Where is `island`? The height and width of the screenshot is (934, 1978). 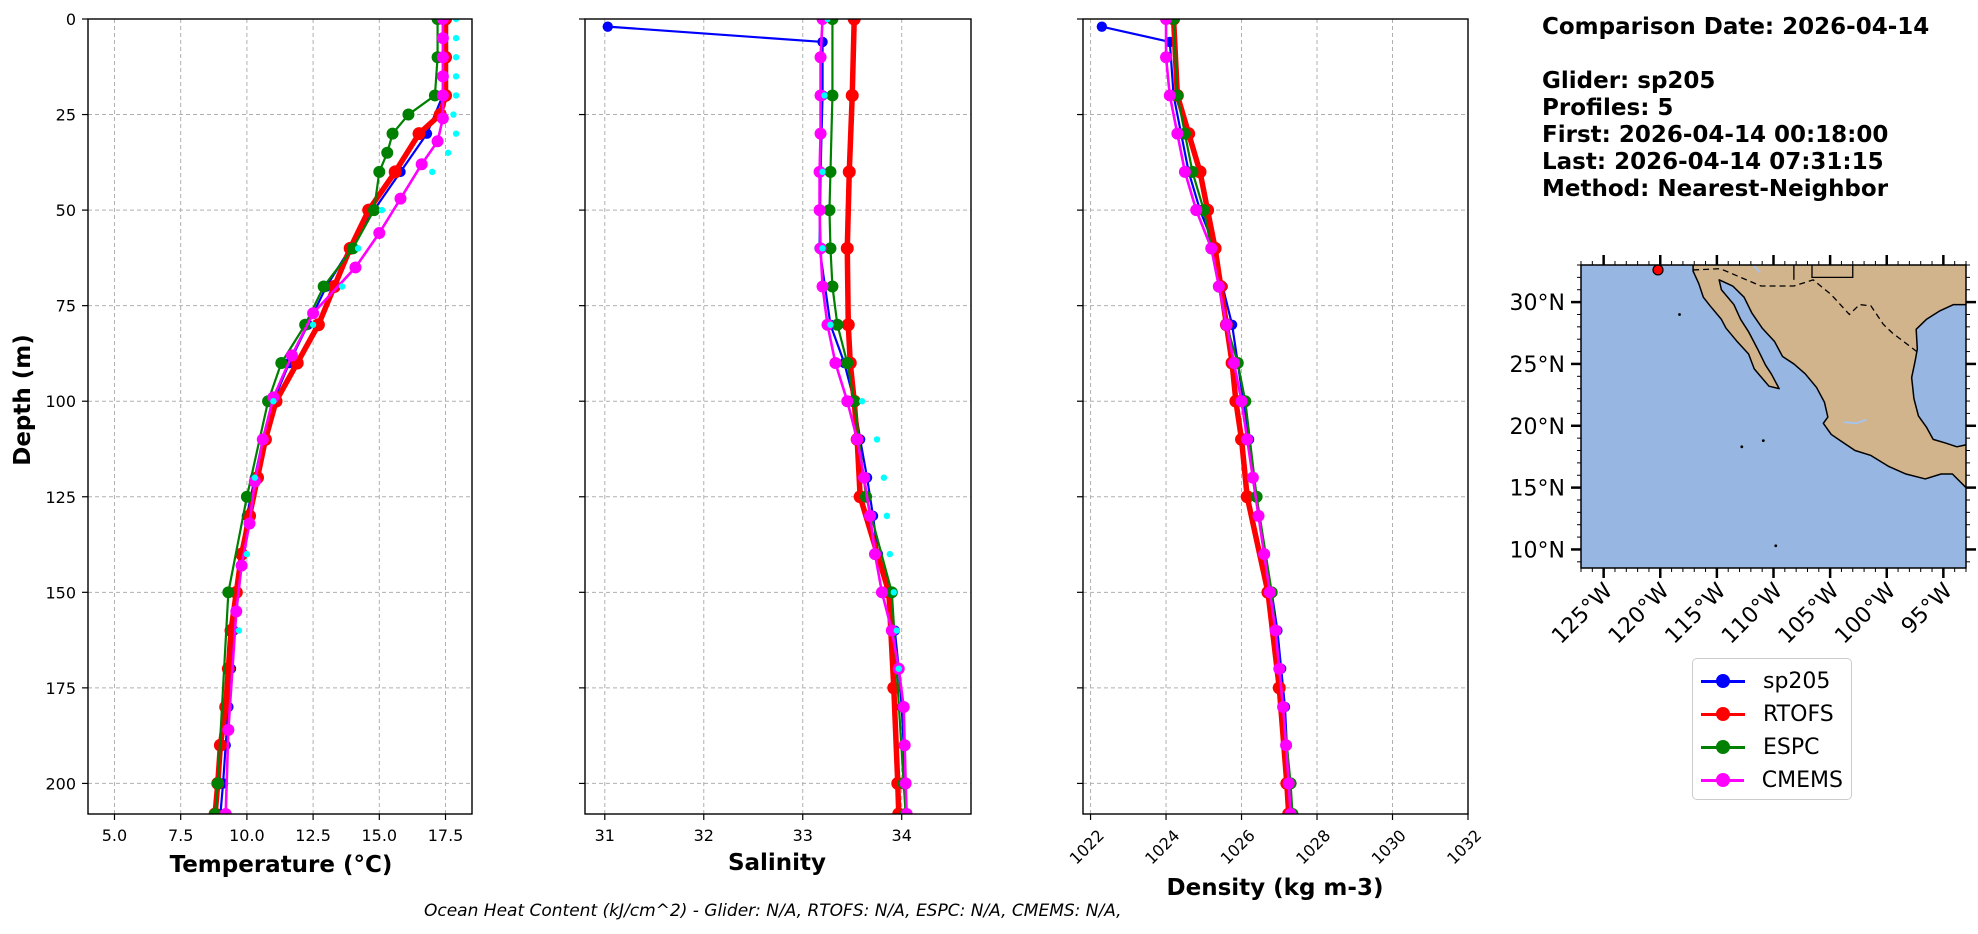
island is located at coordinates (1776, 546).